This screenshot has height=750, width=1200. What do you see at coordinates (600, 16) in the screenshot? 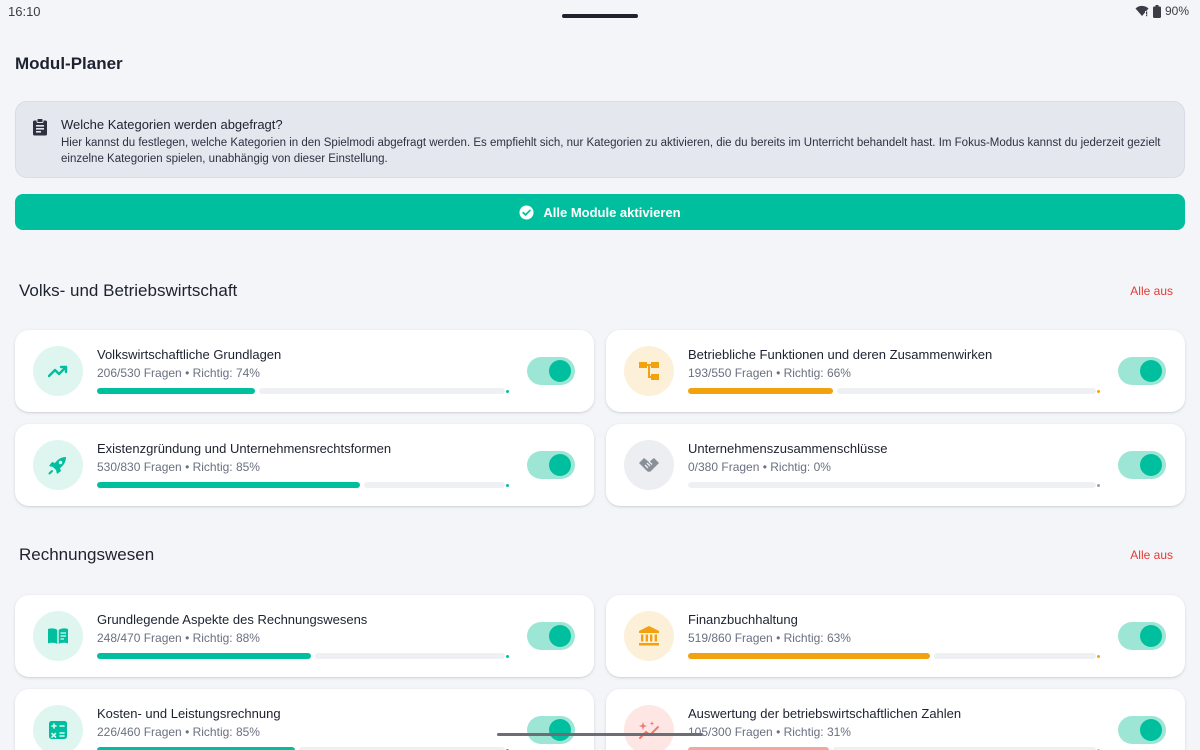
I see `camera-notch` at bounding box center [600, 16].